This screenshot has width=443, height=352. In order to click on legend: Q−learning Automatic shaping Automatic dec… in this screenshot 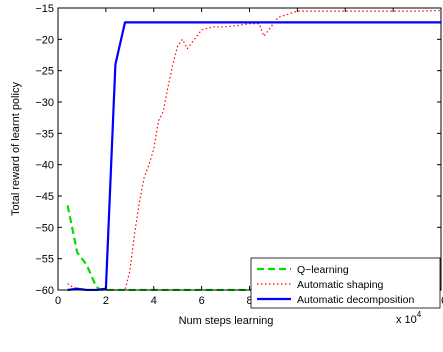, I will do `click(345, 283)`.